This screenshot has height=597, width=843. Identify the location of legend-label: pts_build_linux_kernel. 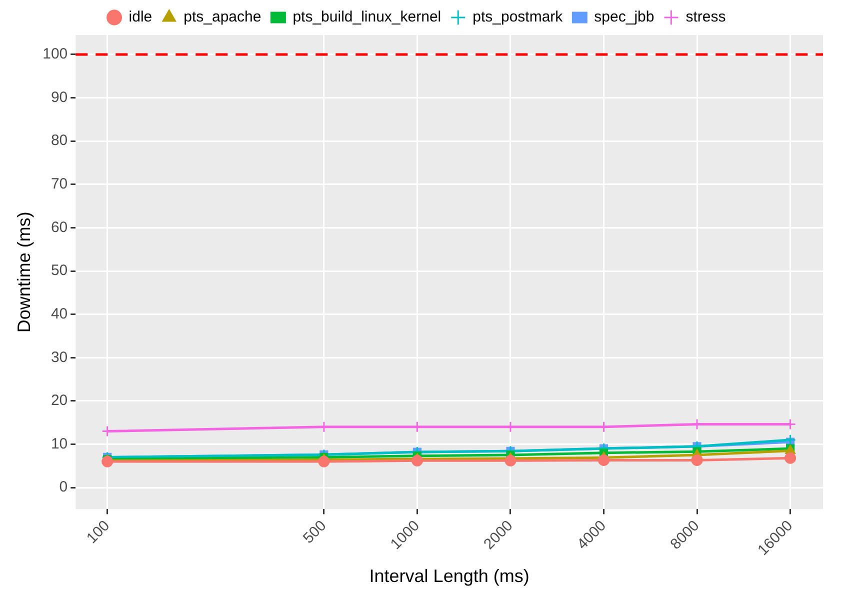
(367, 17).